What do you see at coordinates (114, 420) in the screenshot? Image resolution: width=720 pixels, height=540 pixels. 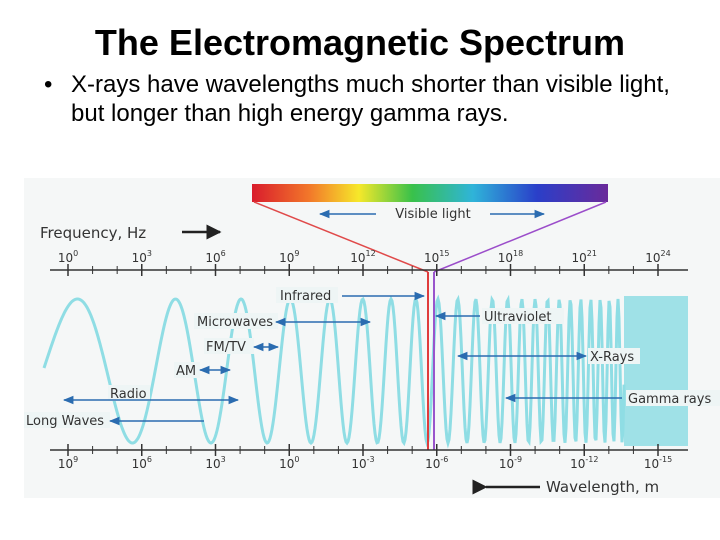 I see `band-long-waves: Long Waves` at bounding box center [114, 420].